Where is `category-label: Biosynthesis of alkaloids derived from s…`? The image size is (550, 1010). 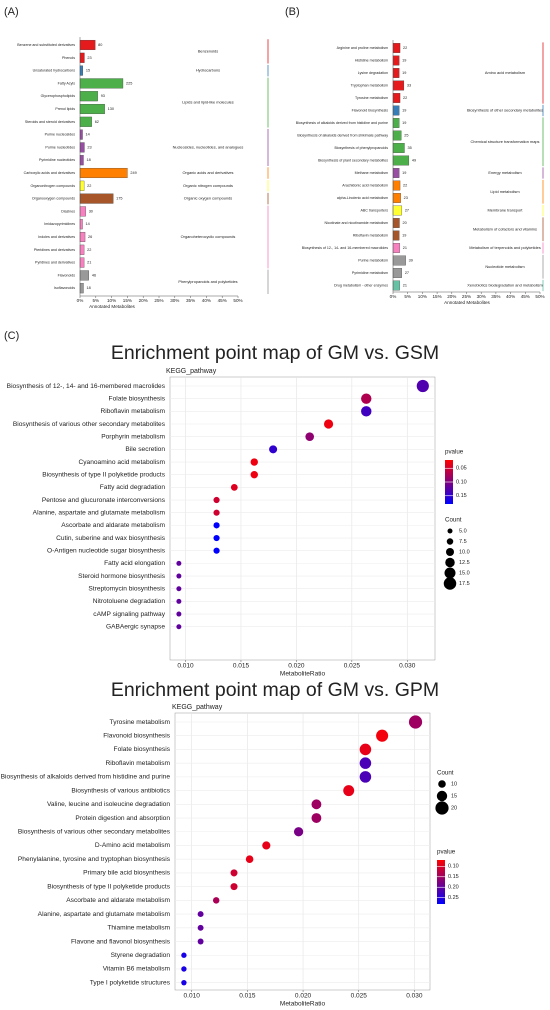 category-label: Biosynthesis of alkaloids derived from s… is located at coordinates (342, 135).